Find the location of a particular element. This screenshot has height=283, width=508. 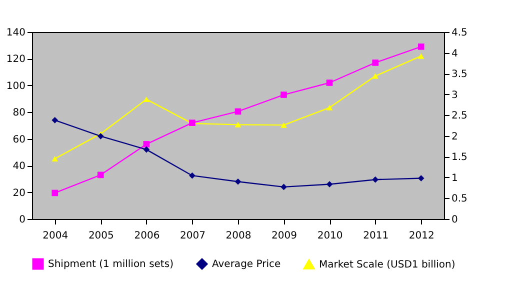

x-tick-label: 2008 is located at coordinates (239, 236).